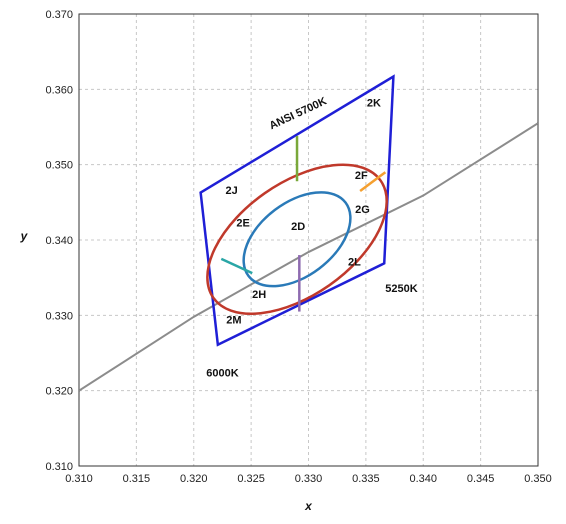 This screenshot has width=566, height=524. I want to click on x-tick-label-8: 0.350, so click(538, 479).